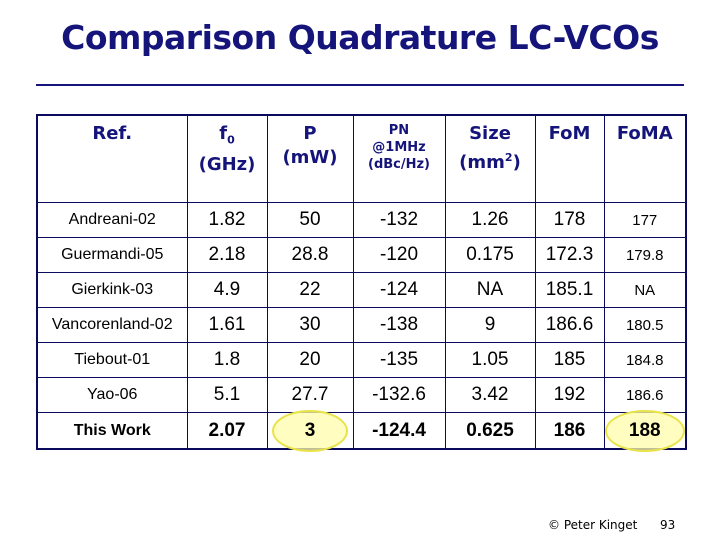  I want to click on cell-foma: 184.8, so click(645, 360).